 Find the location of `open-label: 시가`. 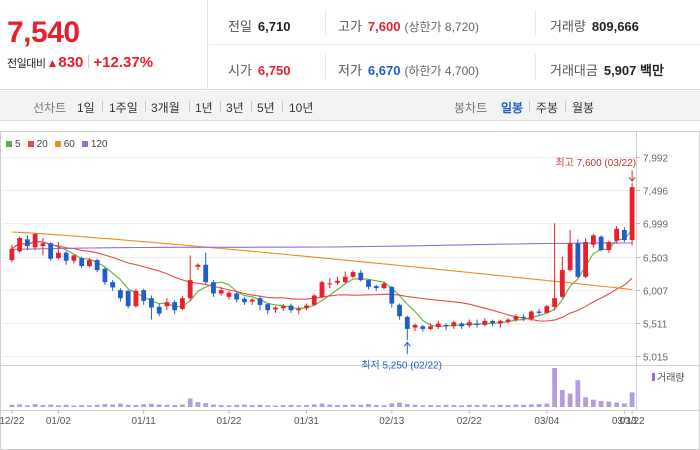

open-label: 시가 is located at coordinates (240, 70).